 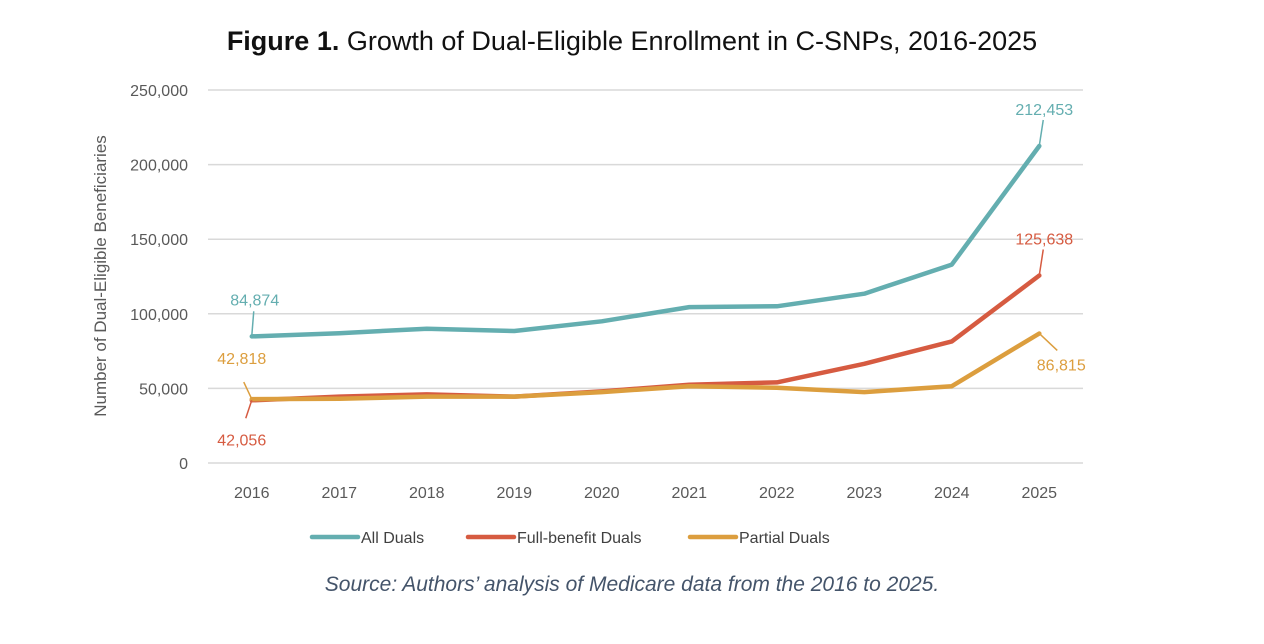 I want to click on legend-label: Full-benefit Duals, so click(x=579, y=538).